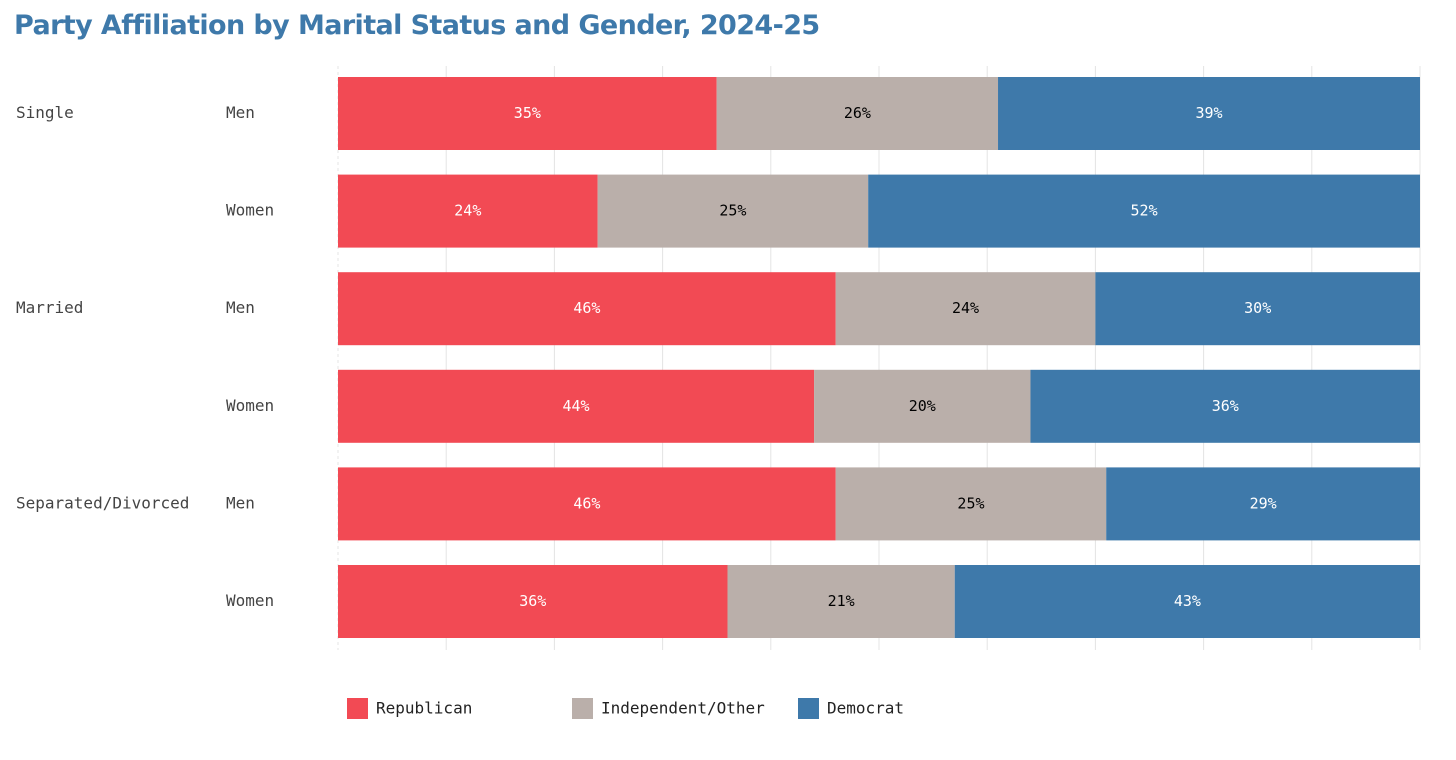 This screenshot has width=1456, height=760. What do you see at coordinates (45, 112) in the screenshot?
I see `group-label: Single` at bounding box center [45, 112].